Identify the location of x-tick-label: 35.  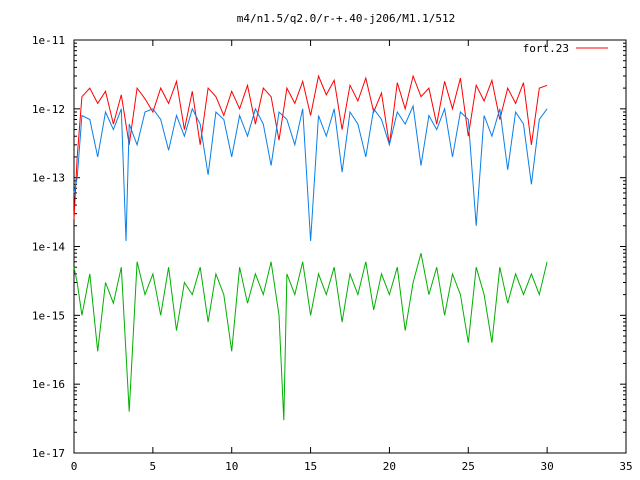
(625, 466).